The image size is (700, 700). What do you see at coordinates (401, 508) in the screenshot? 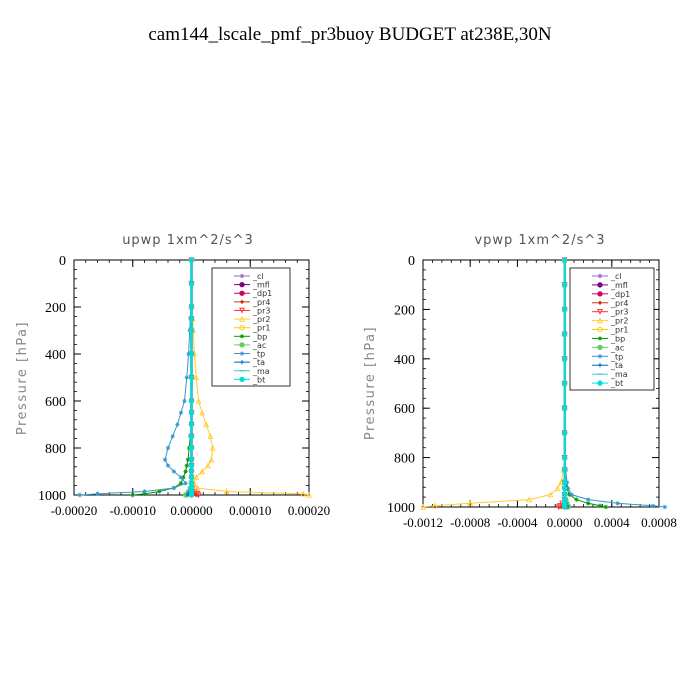
I see `vpwp-y-tick-label: 1000` at bounding box center [401, 508].